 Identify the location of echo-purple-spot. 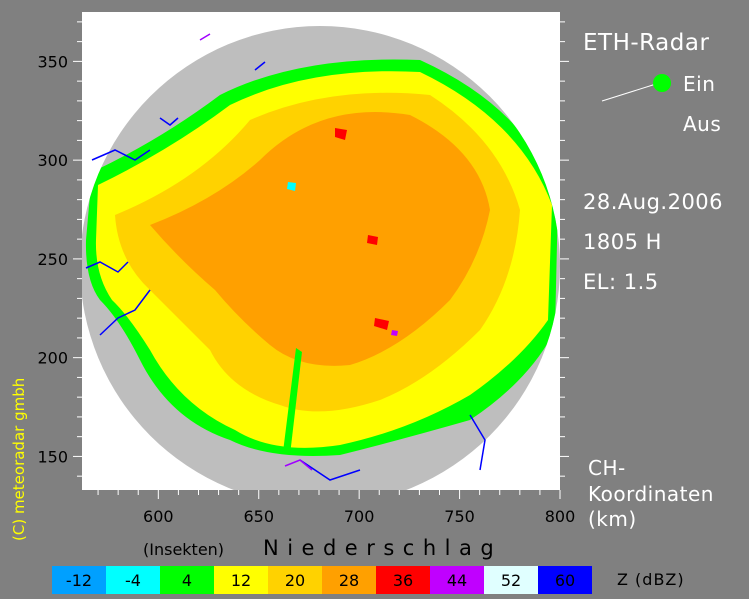
(394, 333).